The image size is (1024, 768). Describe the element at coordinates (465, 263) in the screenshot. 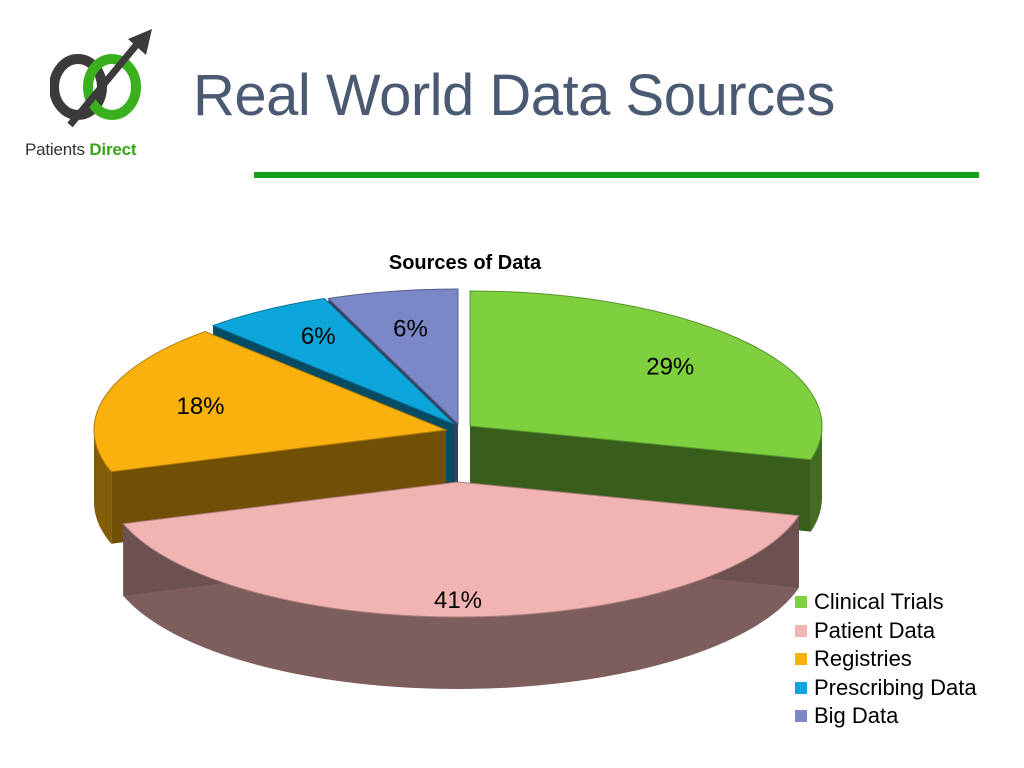

I see `chart-title: Sources of Data` at that location.